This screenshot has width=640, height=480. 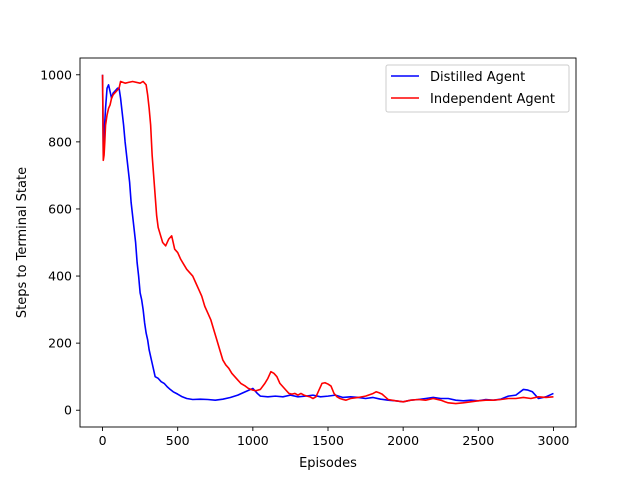 I want to click on x-tick-label: 1000, so click(x=253, y=440).